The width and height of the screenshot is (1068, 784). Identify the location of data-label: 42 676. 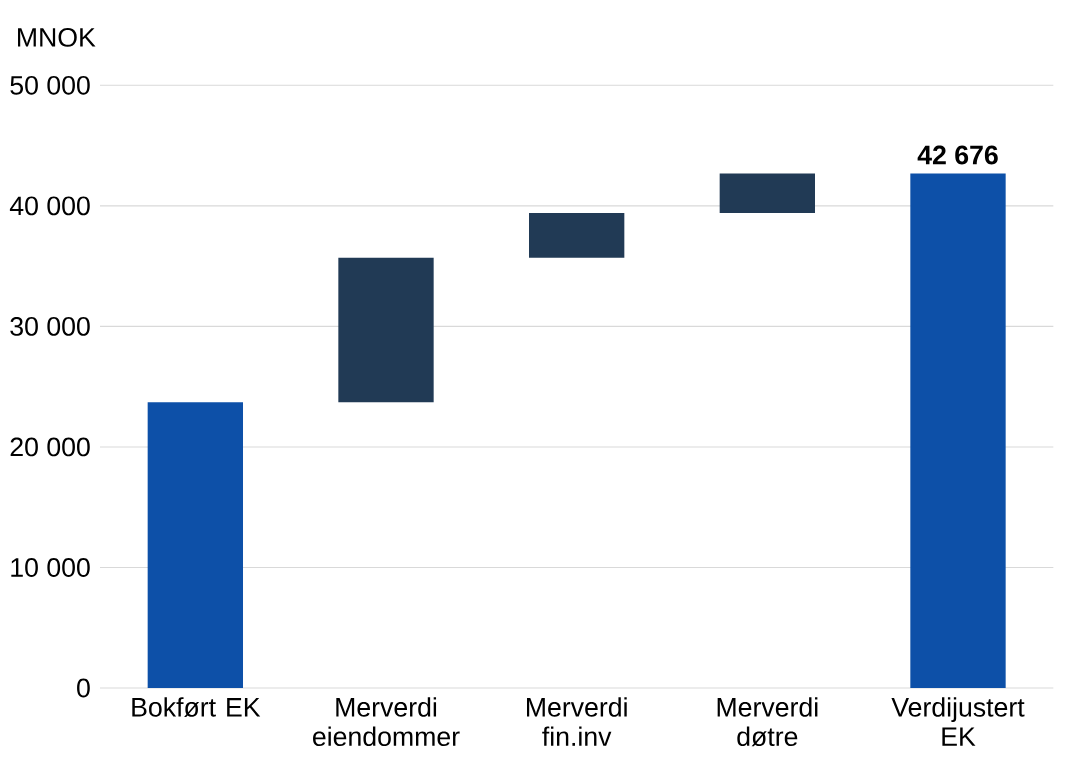
(957, 155).